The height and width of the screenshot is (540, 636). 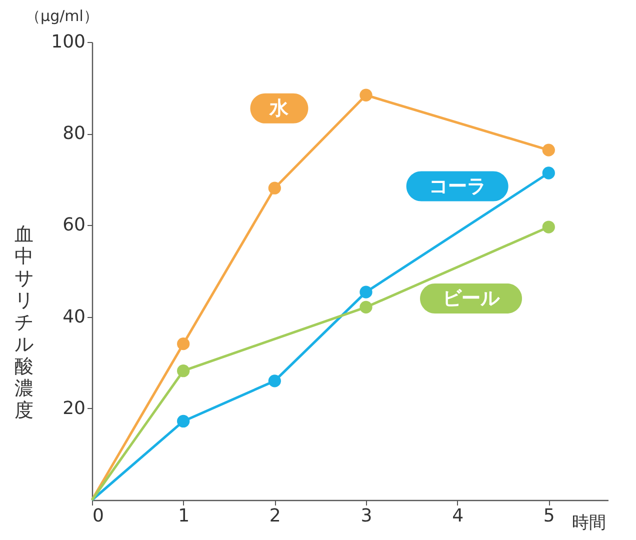 I want to click on text: （µg/ml）, so click(x=62, y=16).